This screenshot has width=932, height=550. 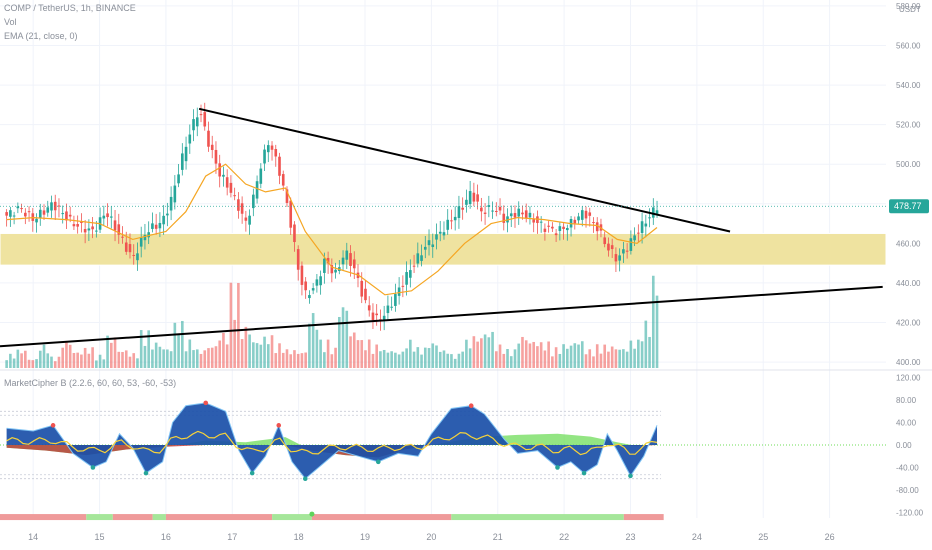 I want to click on last-price-label: 478.77, so click(x=908, y=206).